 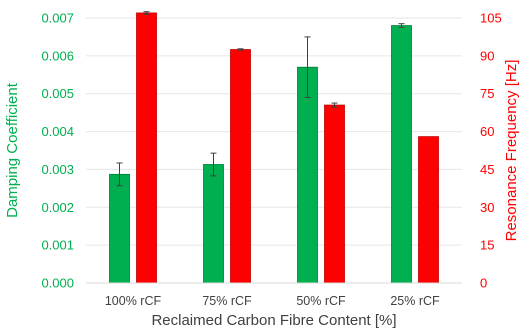 What do you see at coordinates (487, 131) in the screenshot?
I see `right-tick-label: 60` at bounding box center [487, 131].